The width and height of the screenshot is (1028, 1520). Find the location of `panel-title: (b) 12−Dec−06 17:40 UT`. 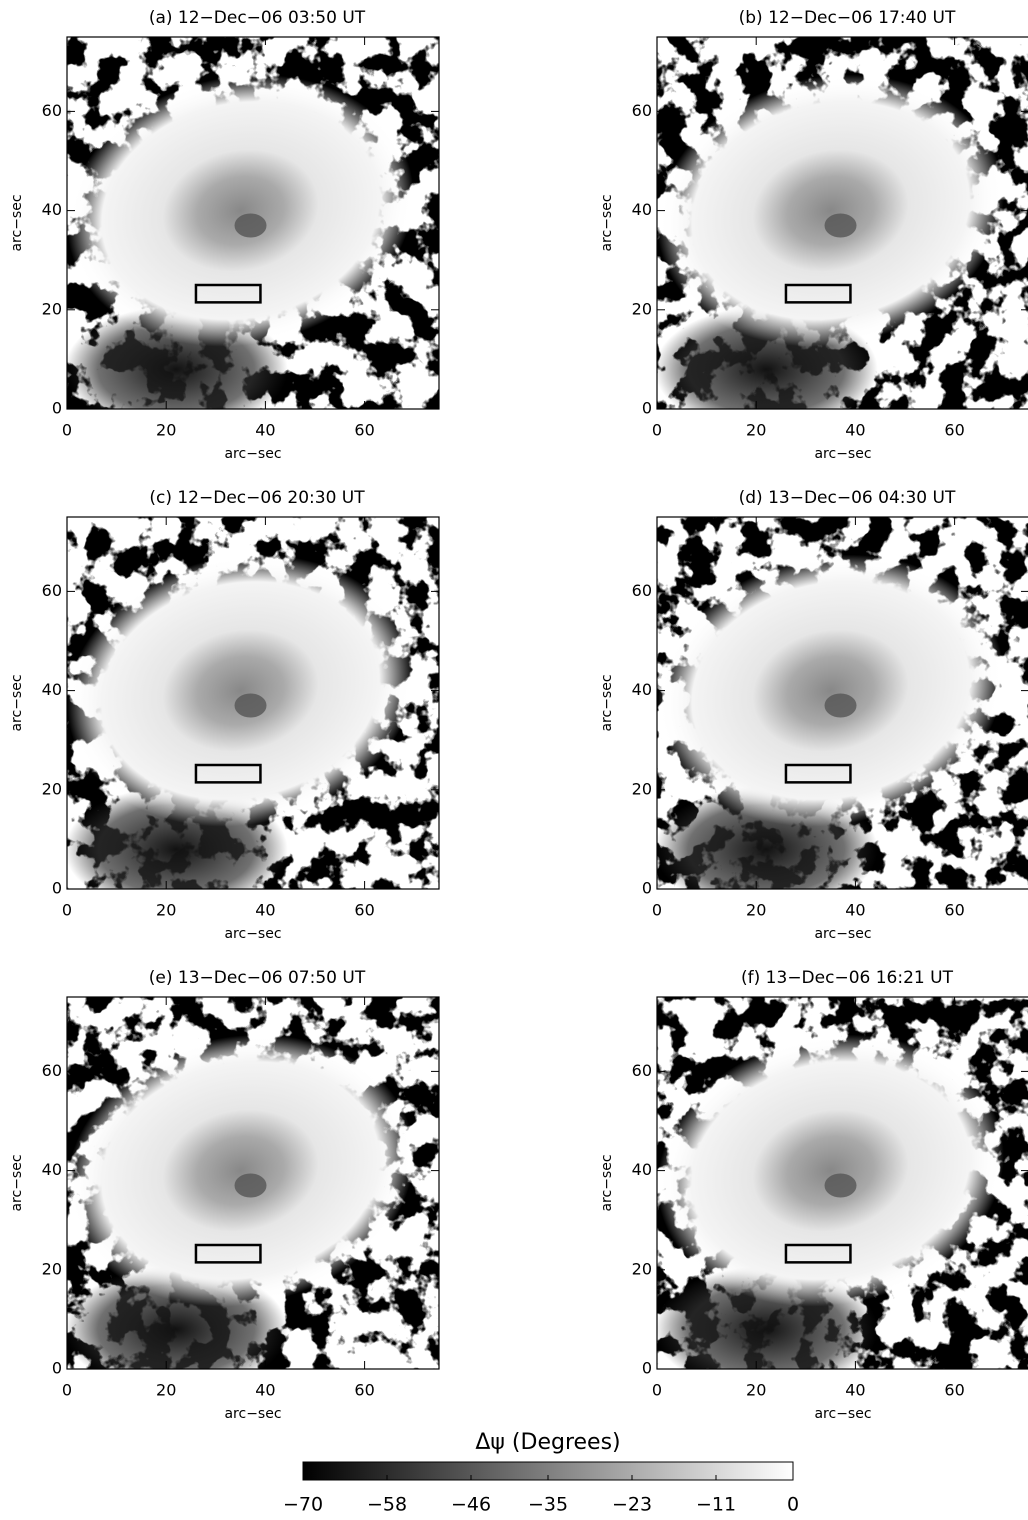

panel-title: (b) 12−Dec−06 17:40 UT is located at coordinates (847, 18).